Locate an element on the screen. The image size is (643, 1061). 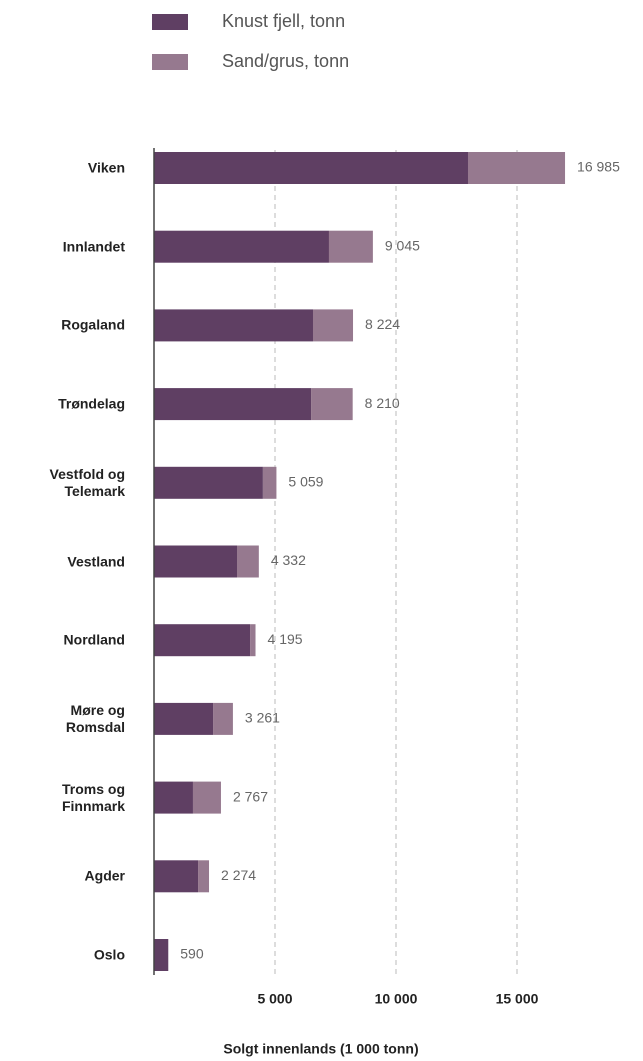
total-label: 590 is located at coordinates (192, 954).